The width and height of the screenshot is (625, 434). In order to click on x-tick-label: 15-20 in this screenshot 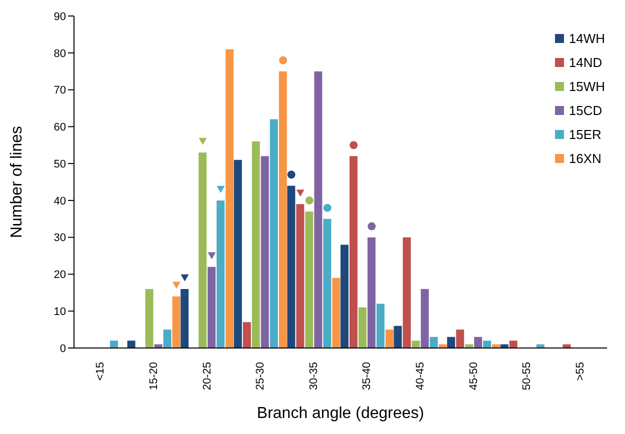, I will do `click(154, 376)`.